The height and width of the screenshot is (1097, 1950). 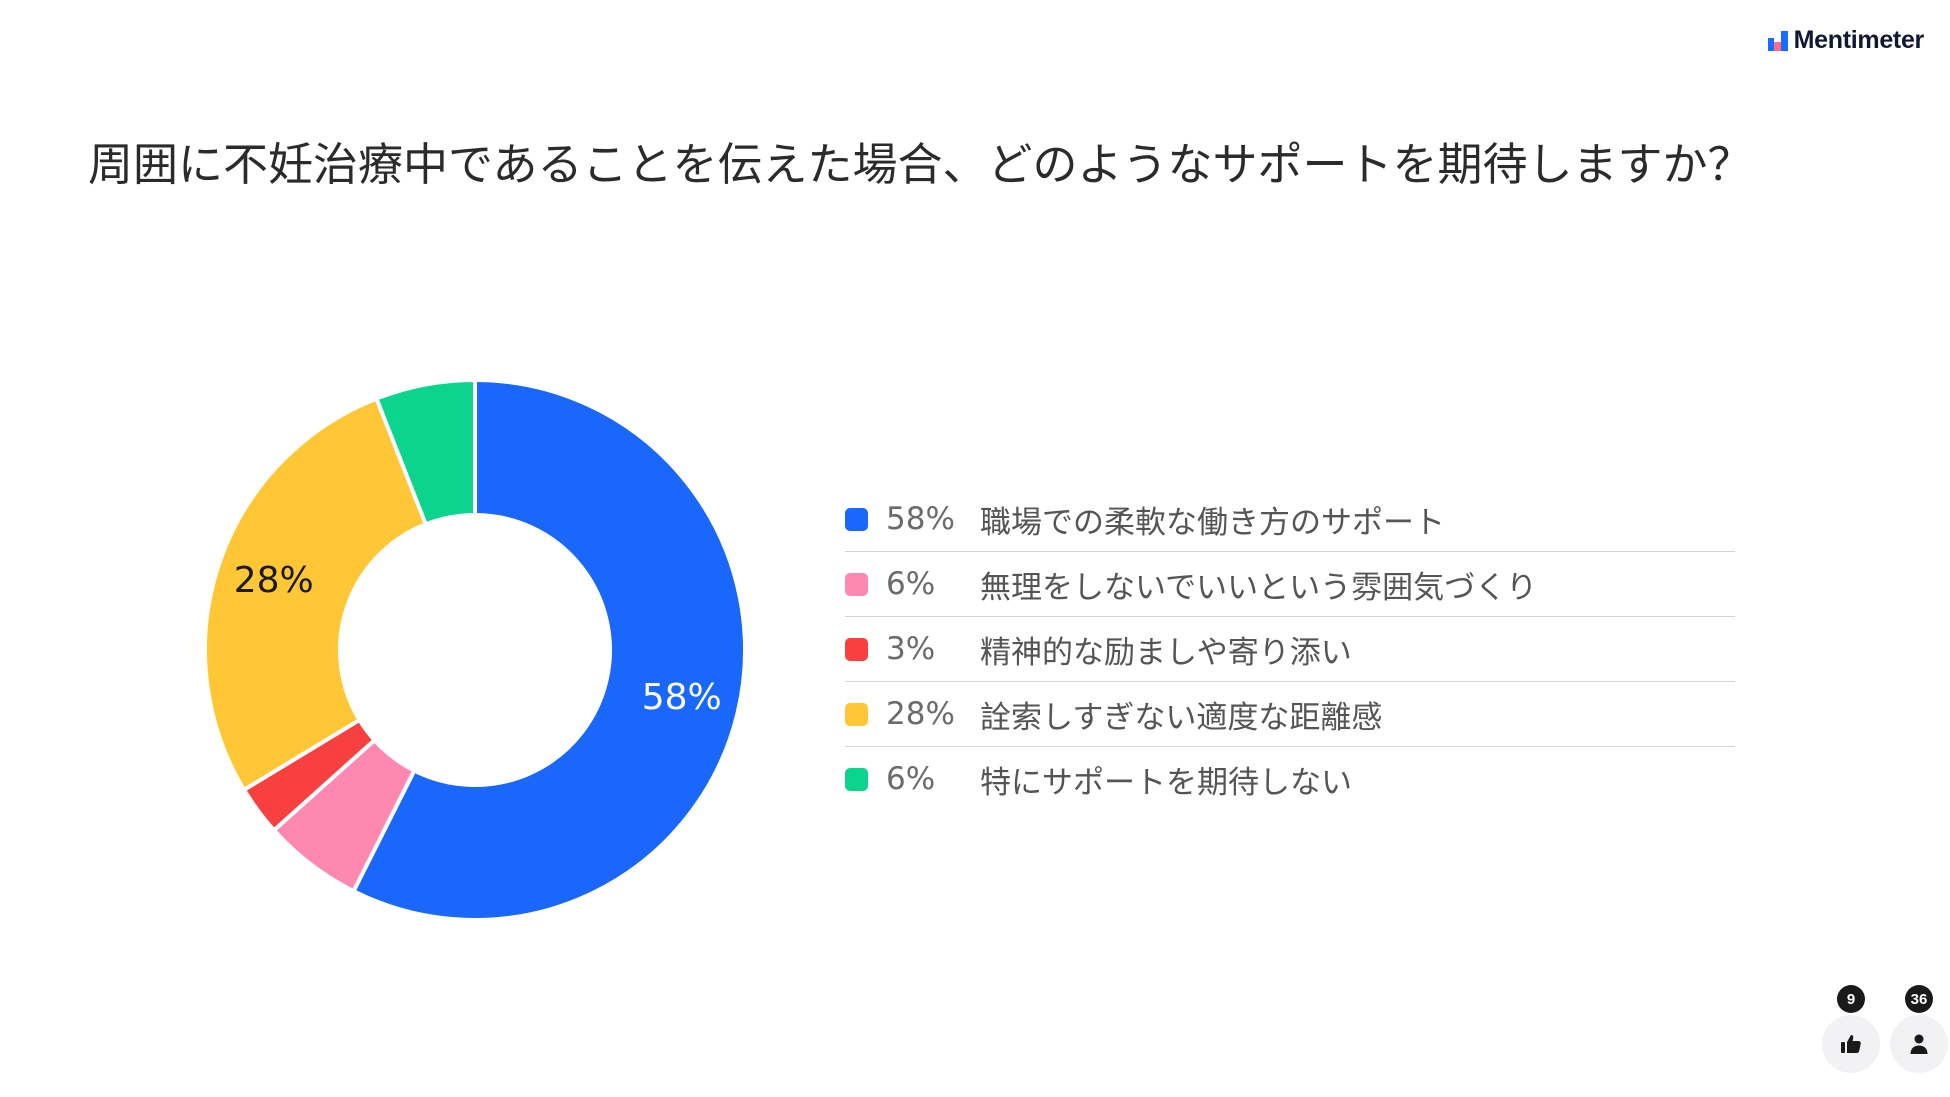 I want to click on brand-logo: Mentimeter, so click(x=1846, y=40).